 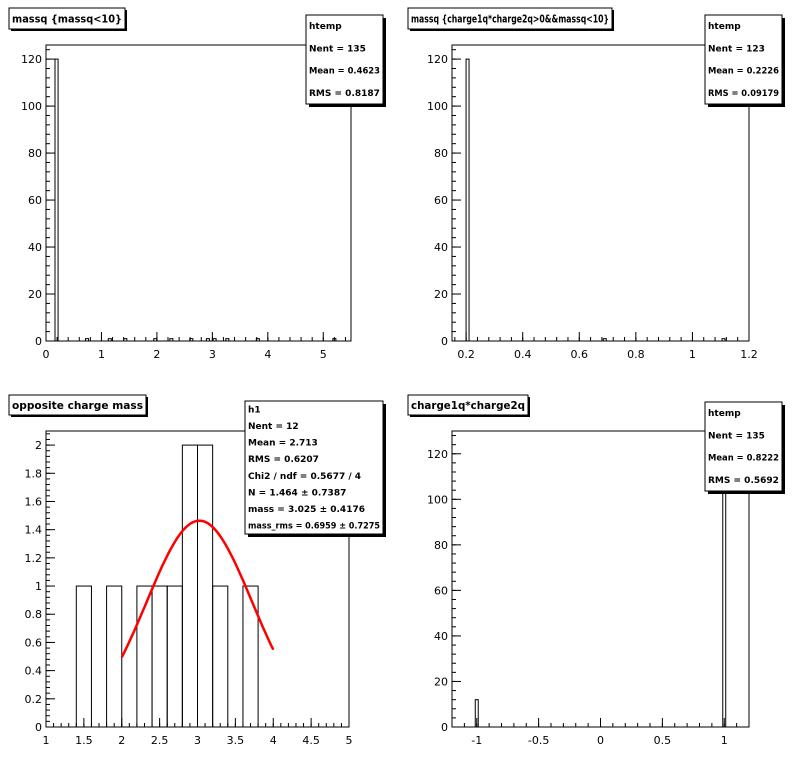 What do you see at coordinates (34, 642) in the screenshot?
I see `y-tick-label: 0.6` at bounding box center [34, 642].